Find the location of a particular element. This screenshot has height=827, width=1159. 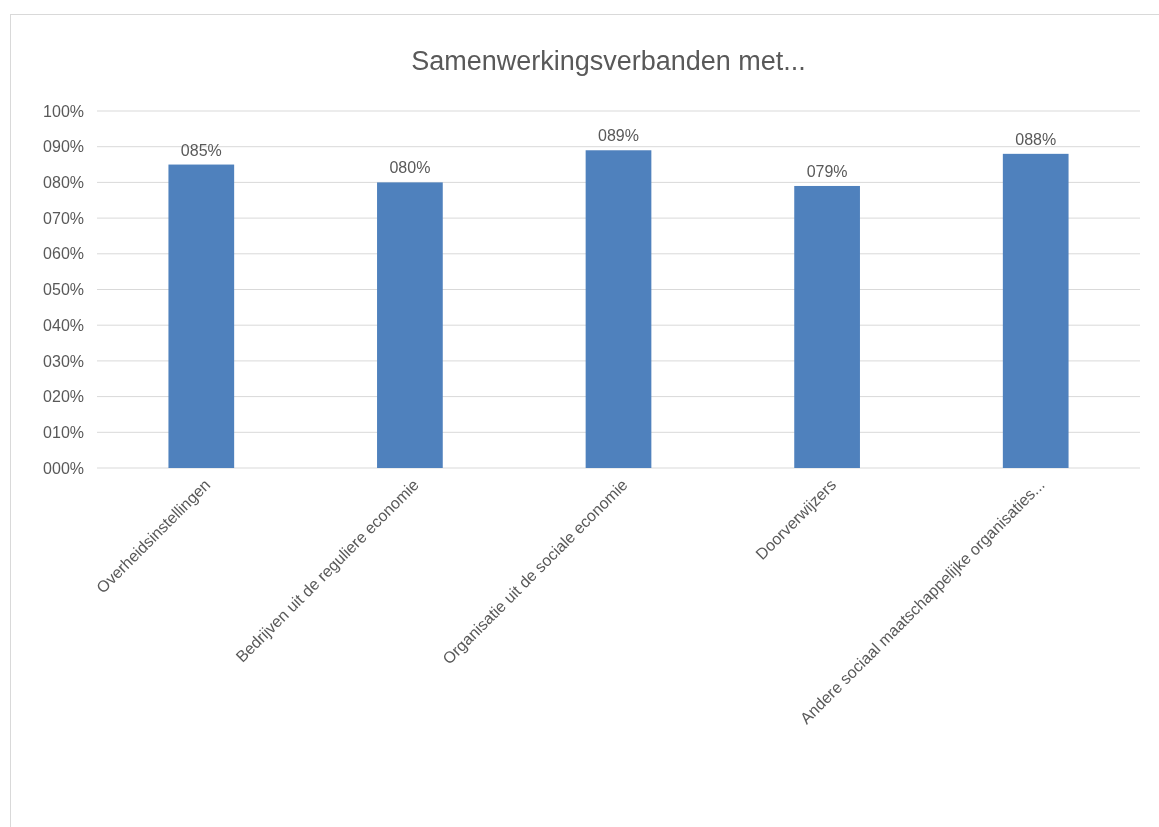

y-tick-label: 090% is located at coordinates (63, 147).